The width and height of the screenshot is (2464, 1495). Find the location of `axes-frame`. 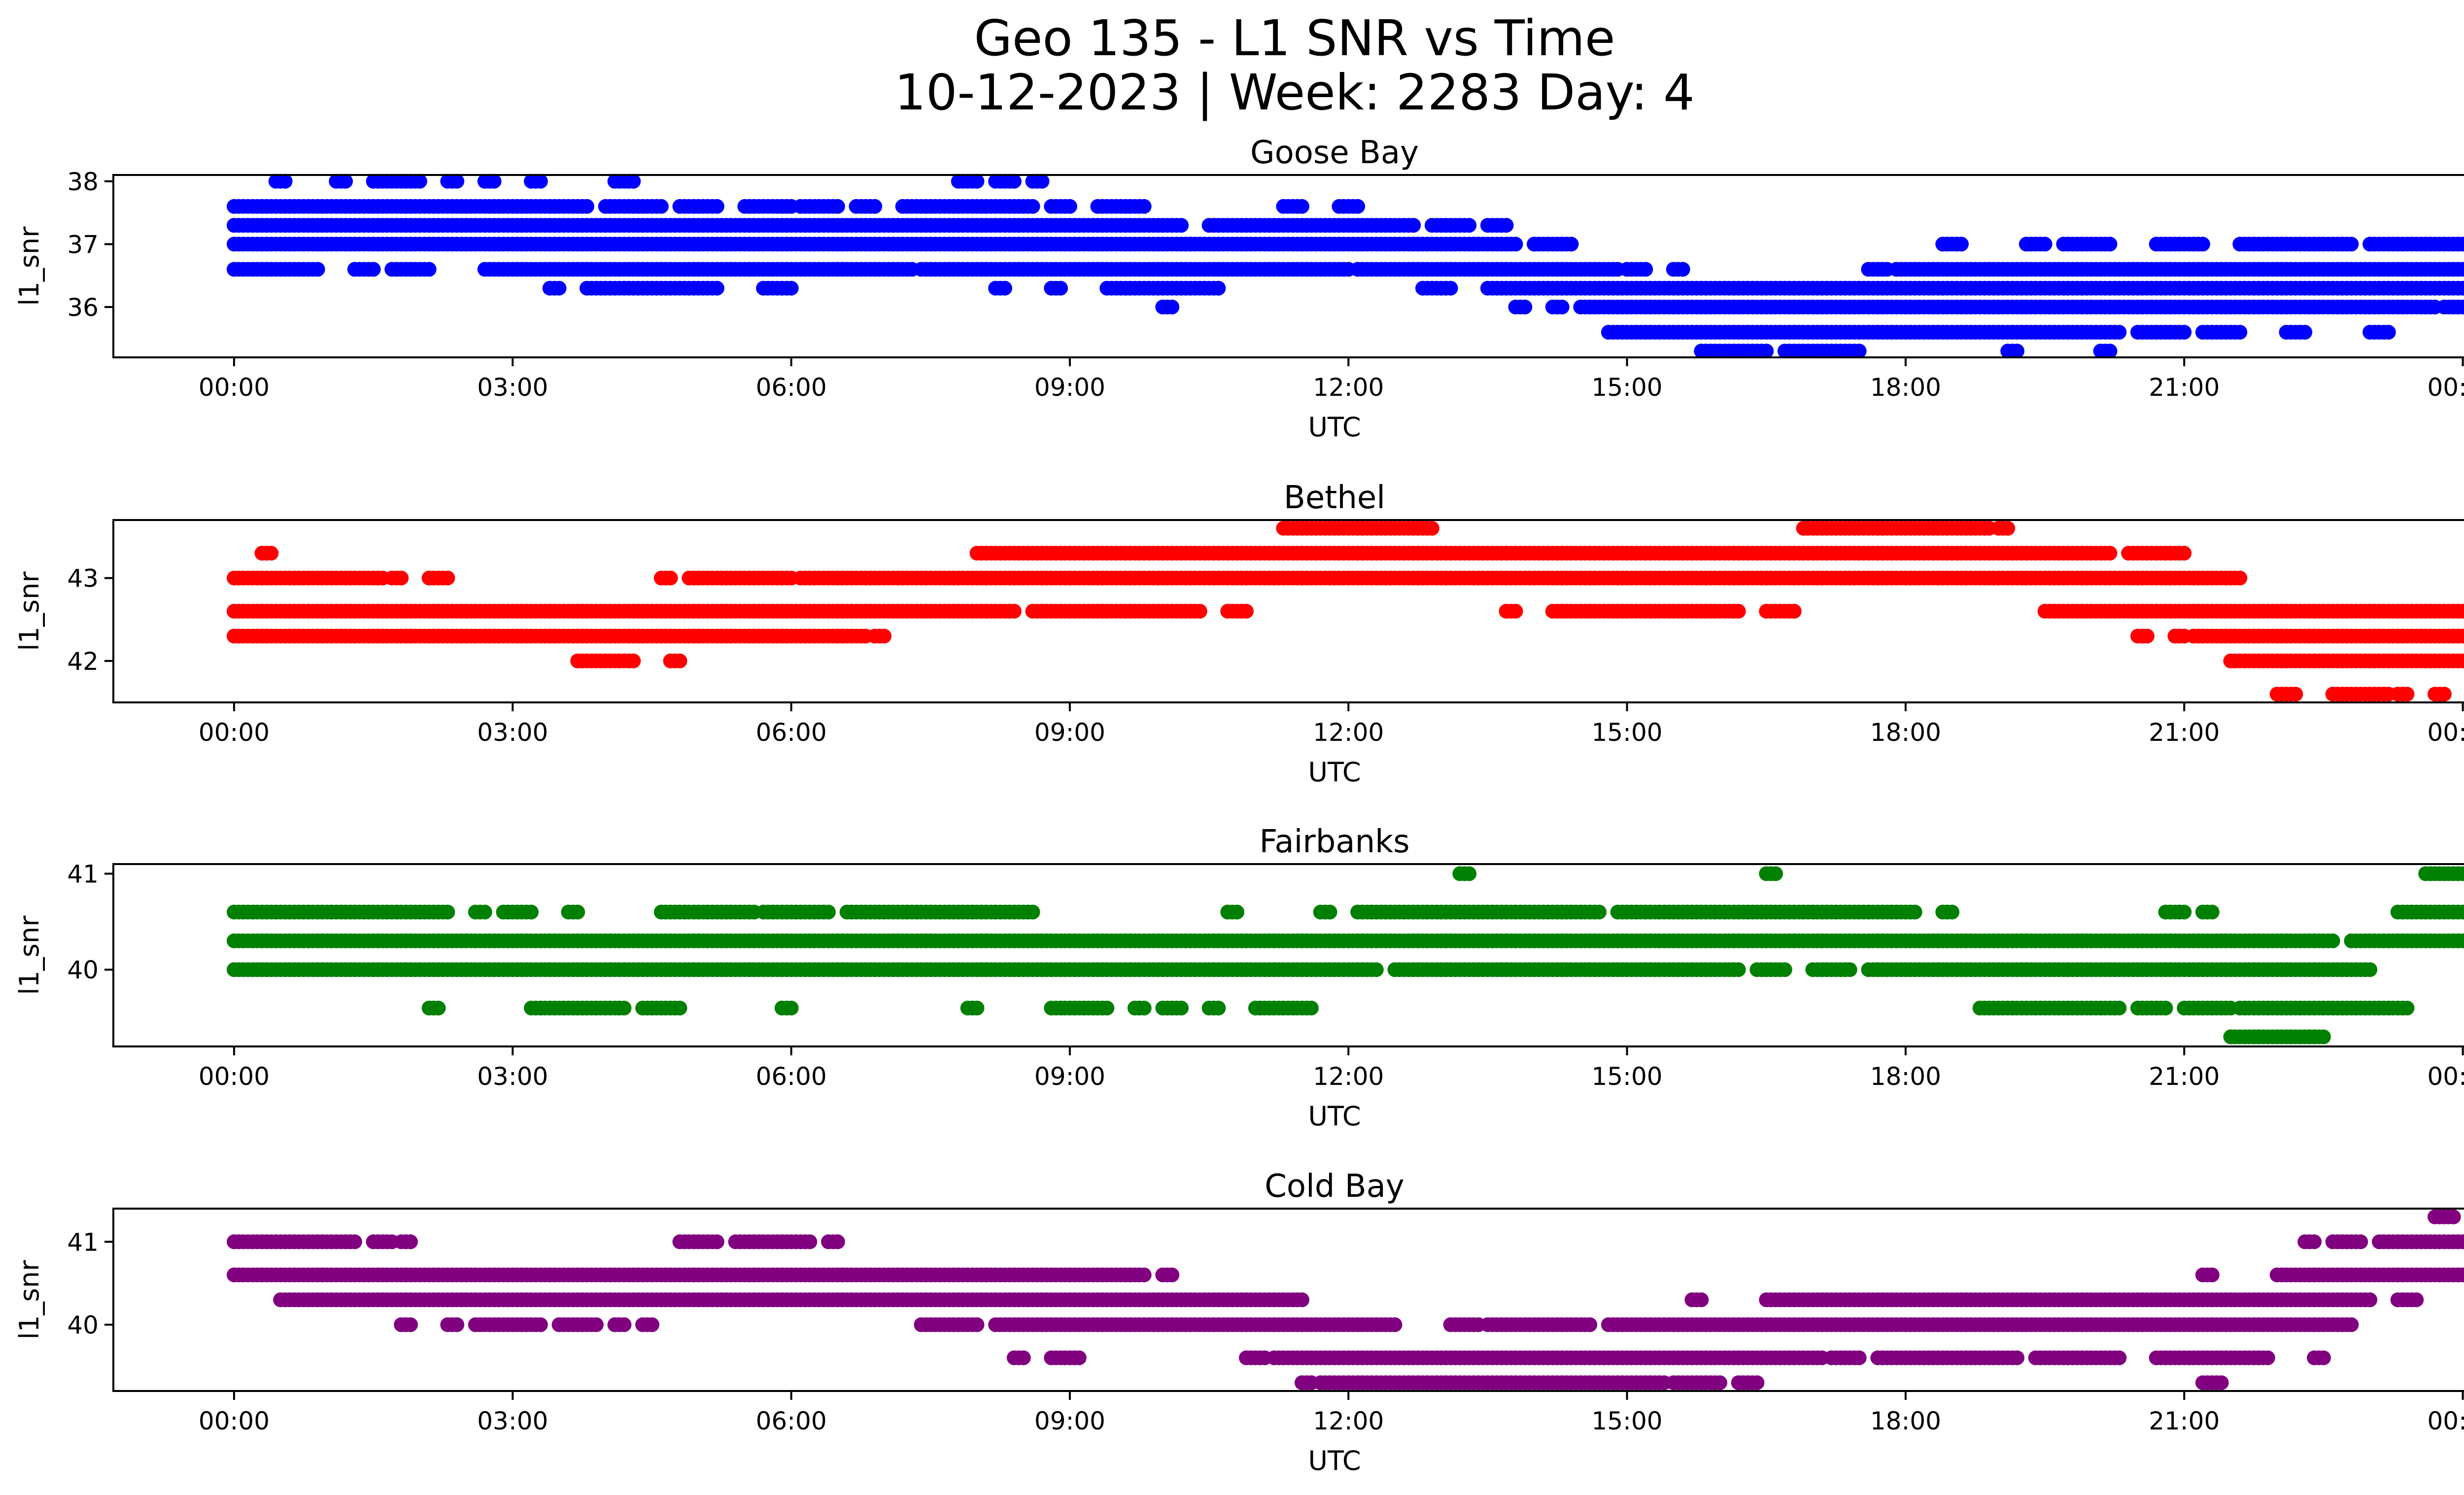

axes-frame is located at coordinates (1288, 955).